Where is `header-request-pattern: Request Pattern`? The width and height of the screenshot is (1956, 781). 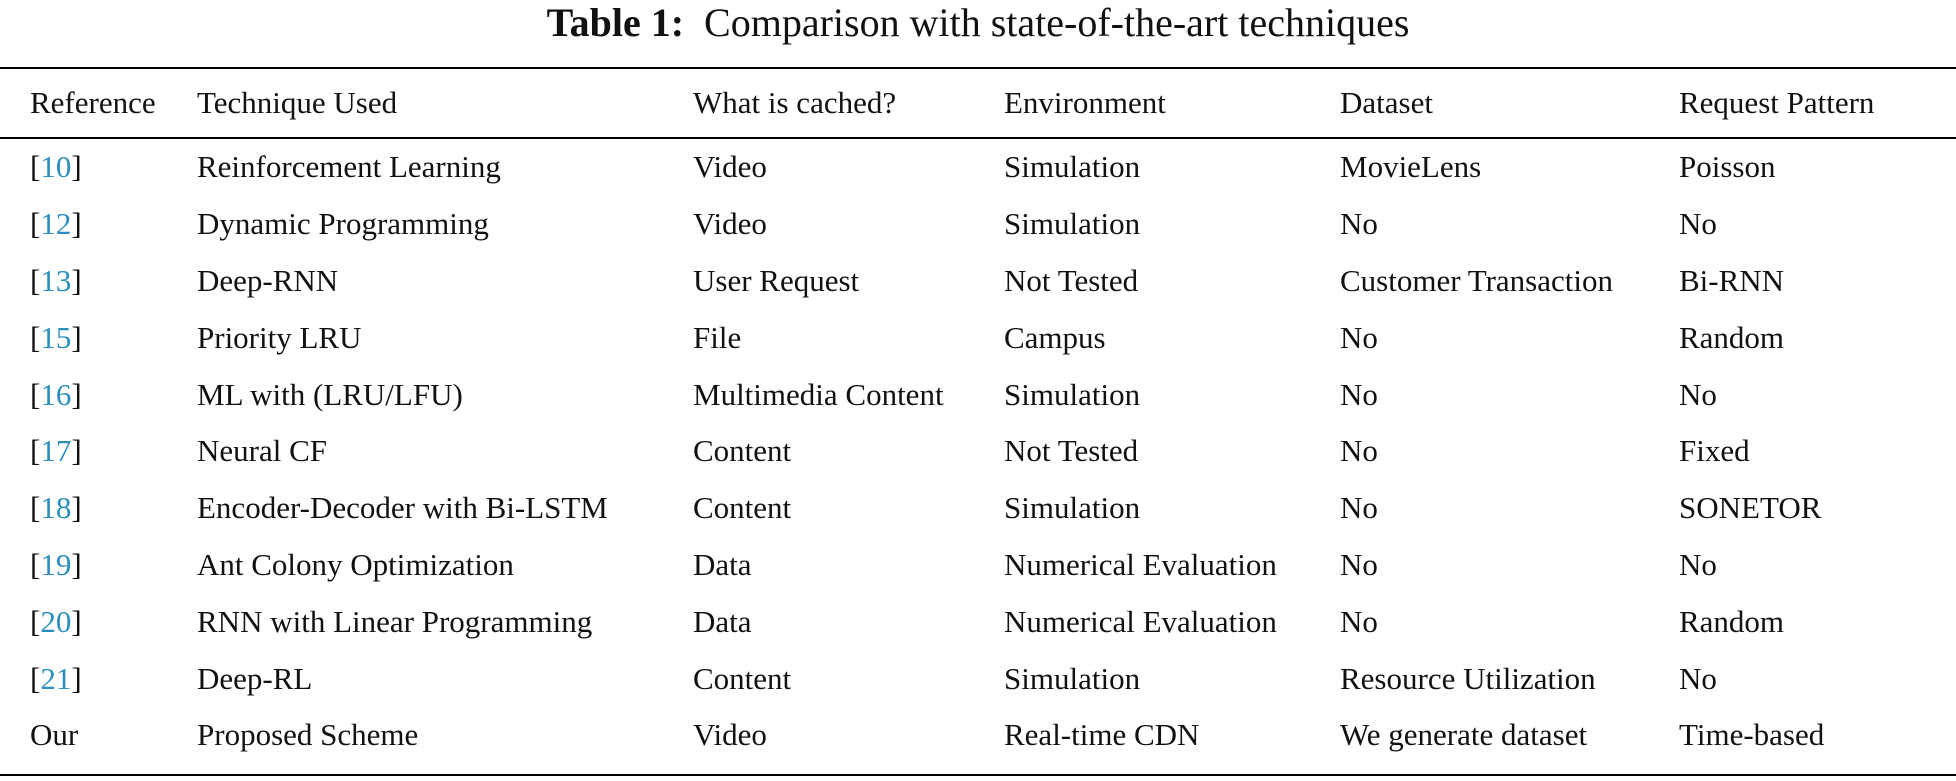 header-request-pattern: Request Pattern is located at coordinates (1777, 102).